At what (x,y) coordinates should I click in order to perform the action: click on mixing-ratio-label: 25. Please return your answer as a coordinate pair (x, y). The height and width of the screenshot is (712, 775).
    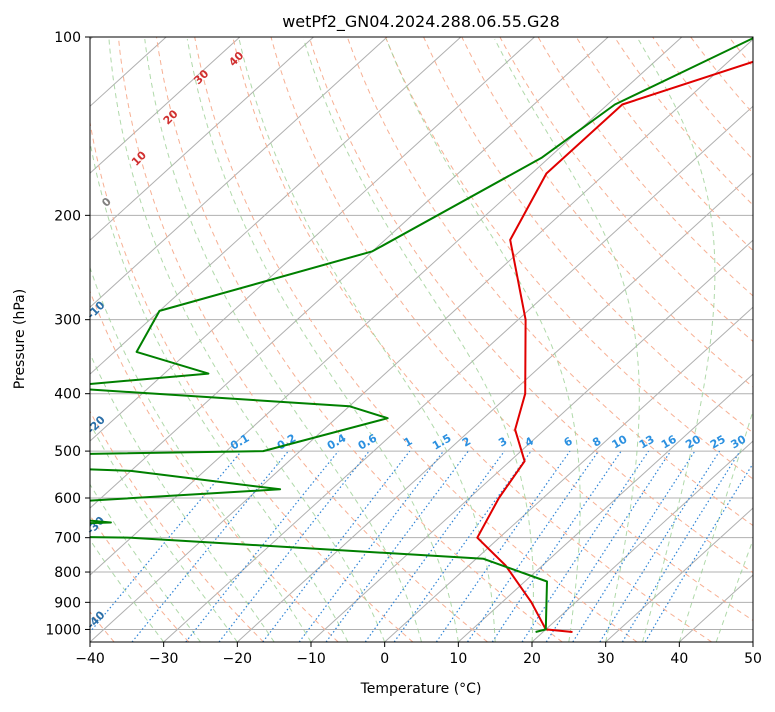
    Looking at the image, I should click on (718, 442).